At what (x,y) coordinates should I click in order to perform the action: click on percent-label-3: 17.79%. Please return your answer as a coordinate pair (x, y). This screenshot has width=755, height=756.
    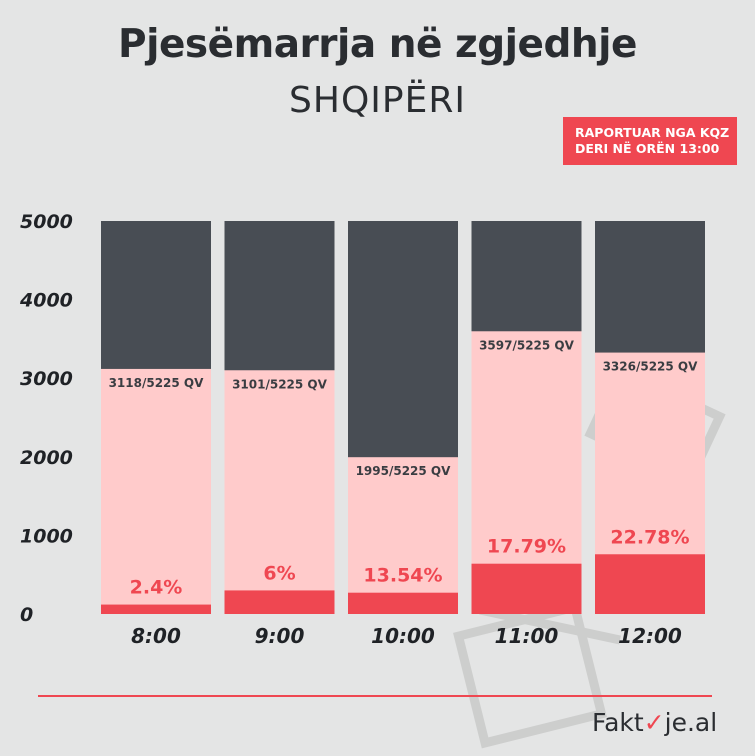
    Looking at the image, I should click on (526, 547).